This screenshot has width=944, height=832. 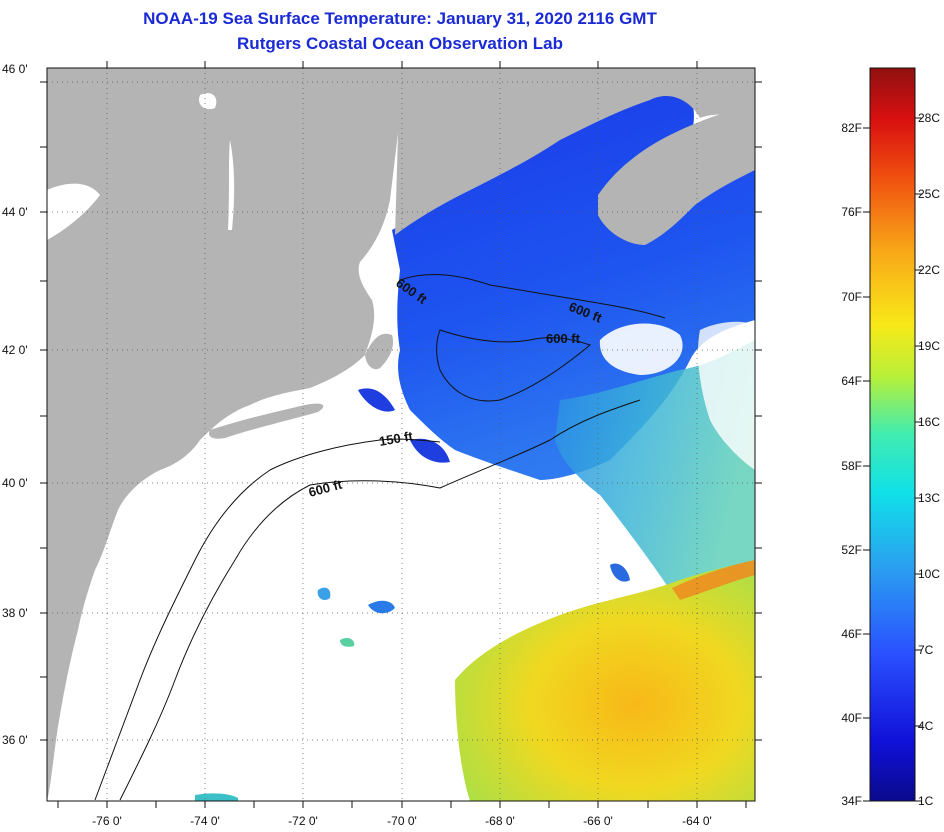 I want to click on colorbar-c-22: 22C, so click(x=929, y=270).